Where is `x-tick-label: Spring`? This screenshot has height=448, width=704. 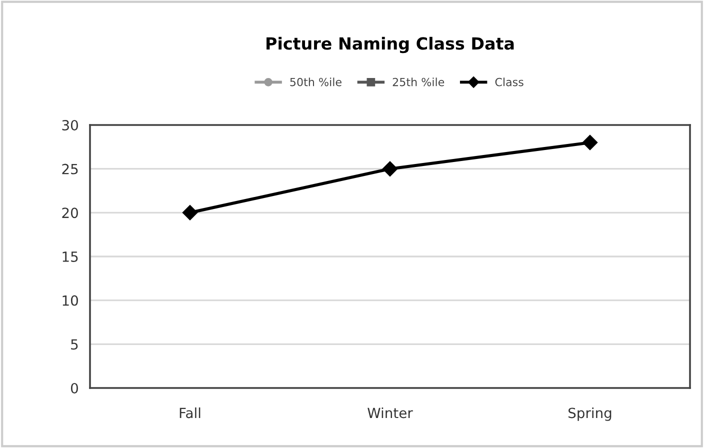 x-tick-label: Spring is located at coordinates (590, 414).